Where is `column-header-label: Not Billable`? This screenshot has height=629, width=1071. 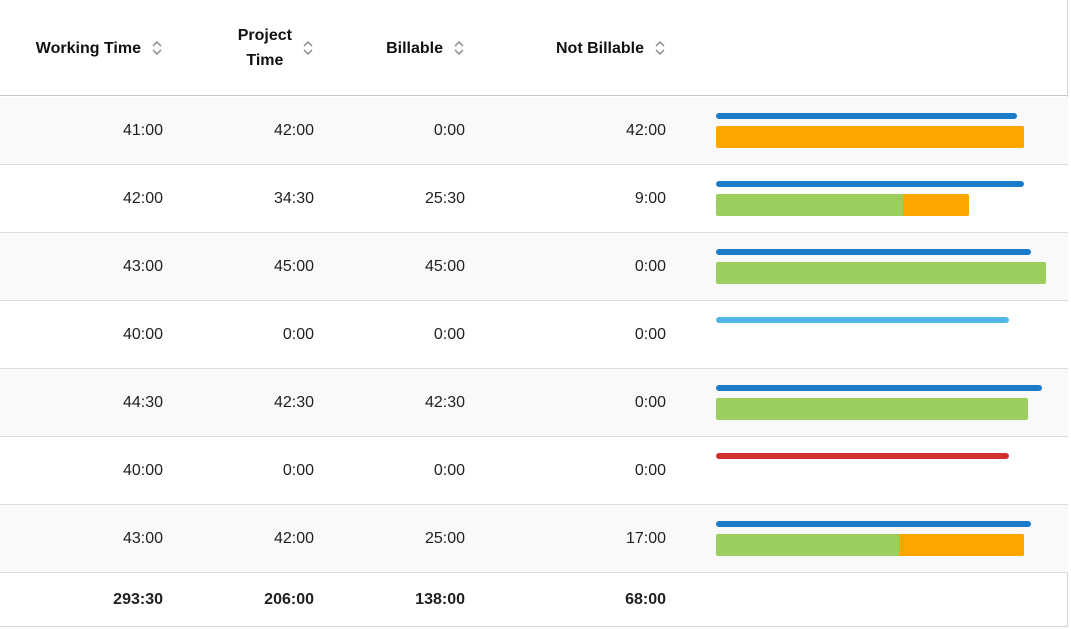 column-header-label: Not Billable is located at coordinates (599, 48).